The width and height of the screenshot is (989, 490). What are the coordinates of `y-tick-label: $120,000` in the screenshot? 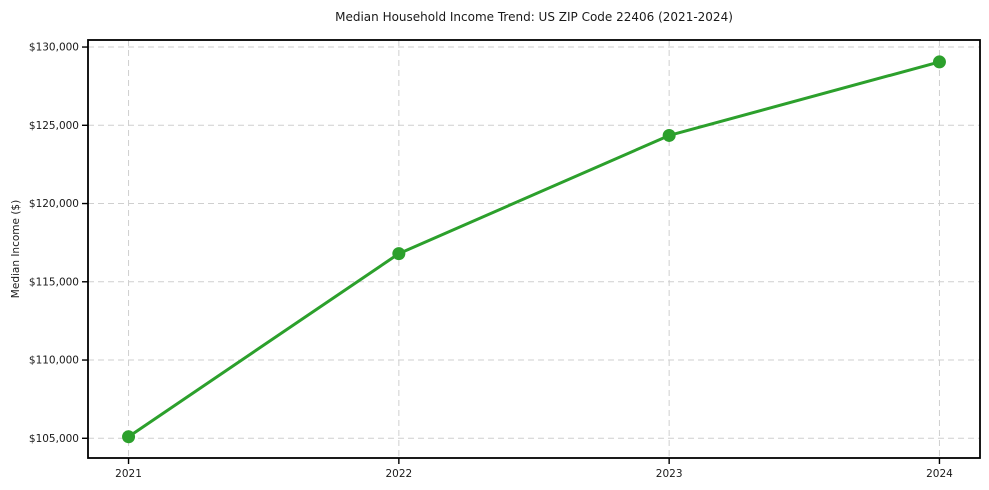 It's located at (54, 204).